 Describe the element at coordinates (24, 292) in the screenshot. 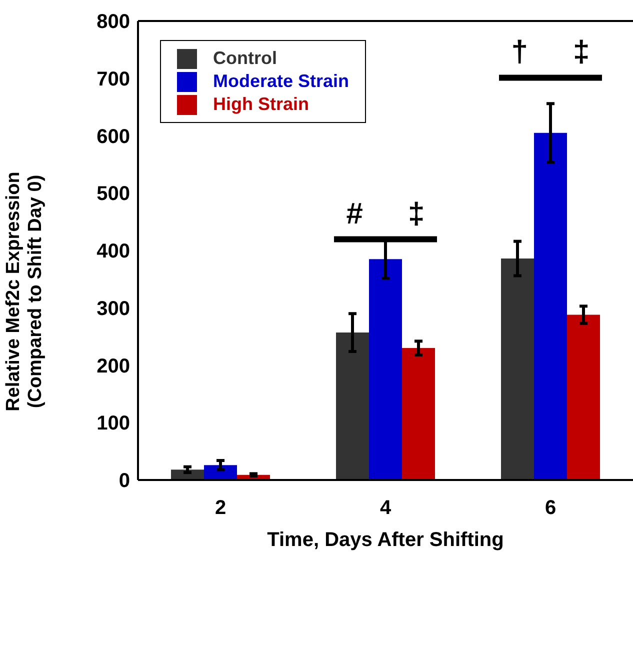

I see `y-axis-title: Relative Mef2c Expression (Compared to Shift Day 0)` at that location.